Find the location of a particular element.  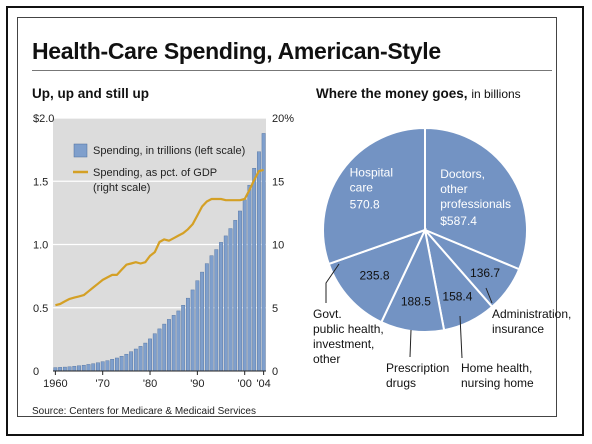

right-tick-label: 5 is located at coordinates (275, 309).